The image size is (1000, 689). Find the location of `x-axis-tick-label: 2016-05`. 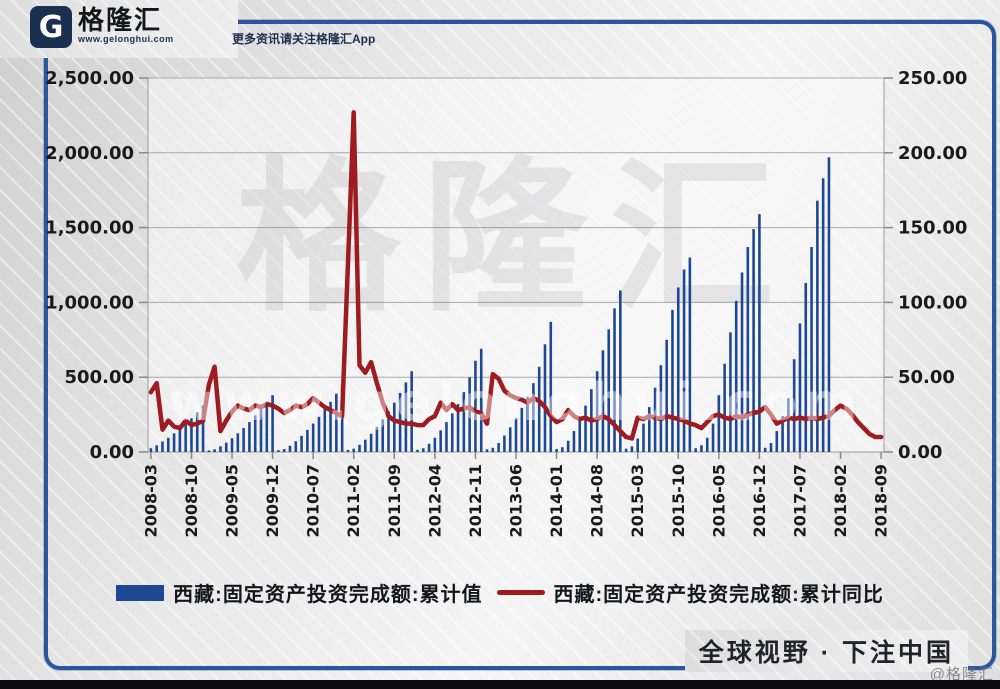

x-axis-tick-label: 2016-05 is located at coordinates (718, 500).